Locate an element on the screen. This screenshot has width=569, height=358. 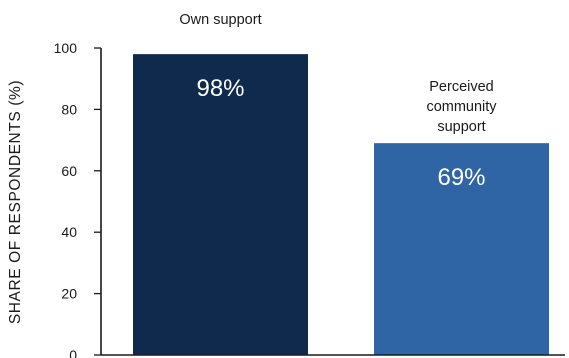
y-tick-label: 100 is located at coordinates (66, 48).